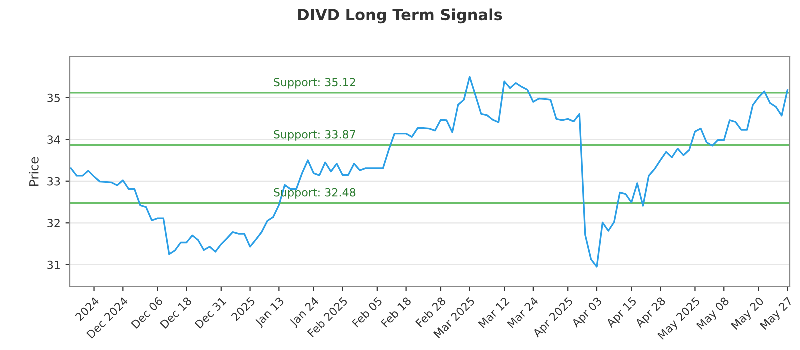 This screenshot has height=350, width=800. Describe the element at coordinates (54, 98) in the screenshot. I see `y-tick-label: 35` at that location.